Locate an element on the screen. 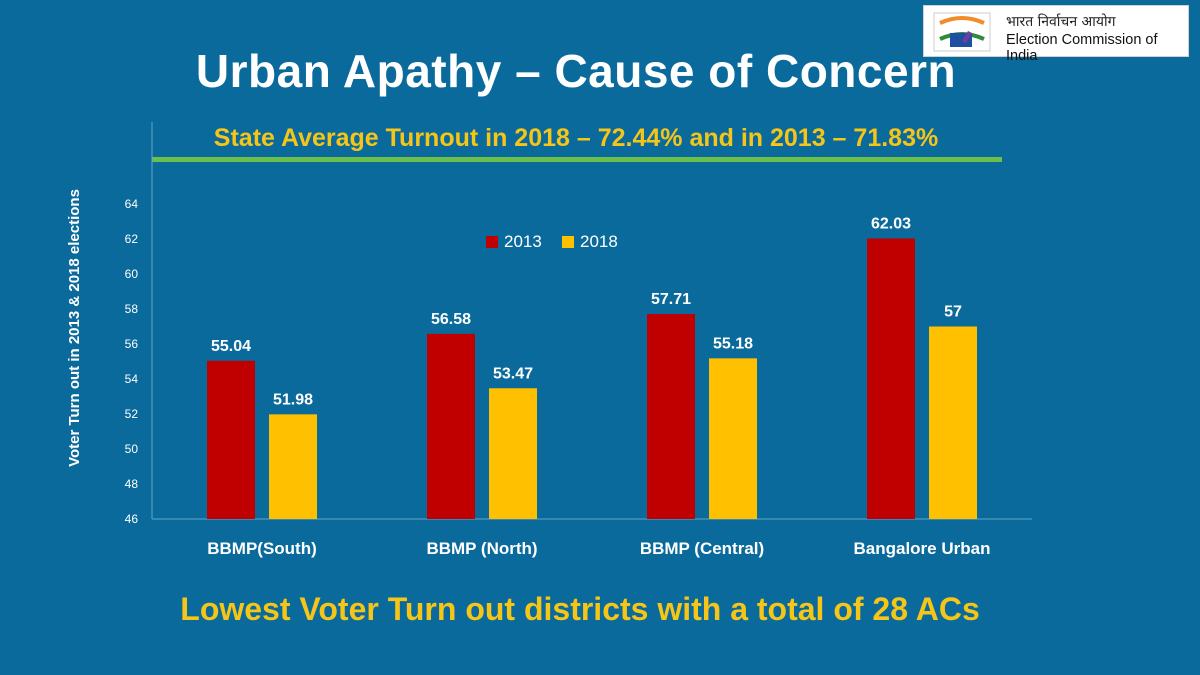 The image size is (1200, 675). data-label: 55.18 is located at coordinates (733, 343).